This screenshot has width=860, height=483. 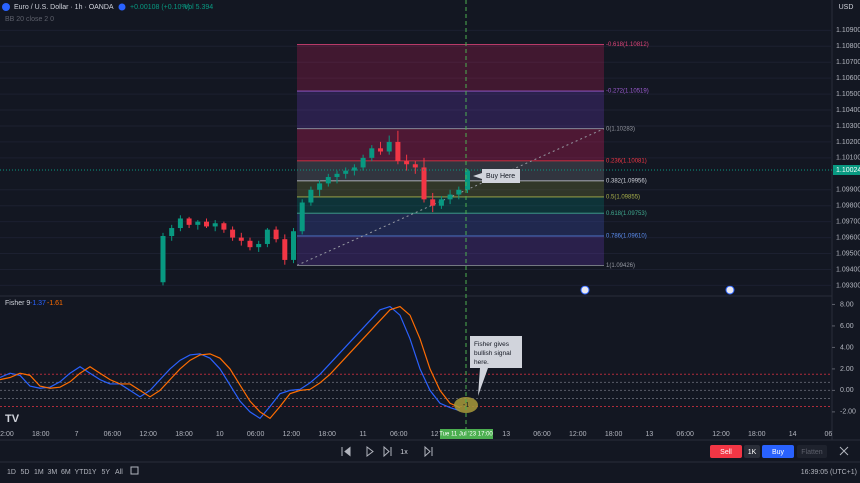 What do you see at coordinates (844, 451) in the screenshot?
I see `close-button` at bounding box center [844, 451].